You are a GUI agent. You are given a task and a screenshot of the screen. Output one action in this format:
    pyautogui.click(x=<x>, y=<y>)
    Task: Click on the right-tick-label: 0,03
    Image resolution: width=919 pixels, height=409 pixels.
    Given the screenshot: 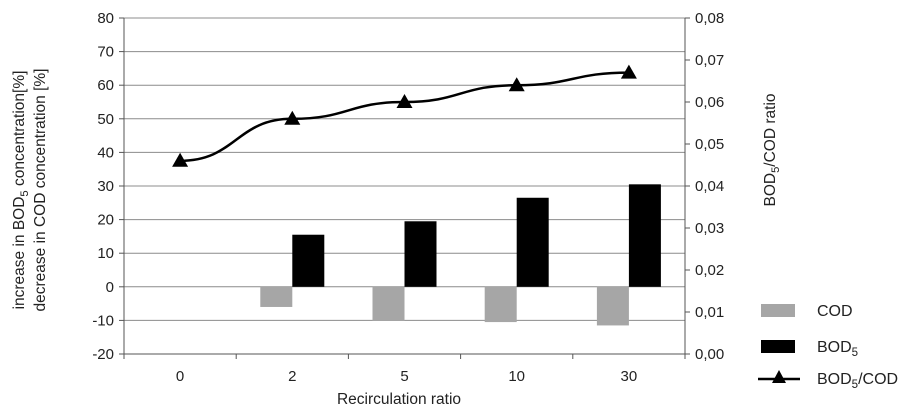 What is the action you would take?
    pyautogui.click(x=709, y=228)
    